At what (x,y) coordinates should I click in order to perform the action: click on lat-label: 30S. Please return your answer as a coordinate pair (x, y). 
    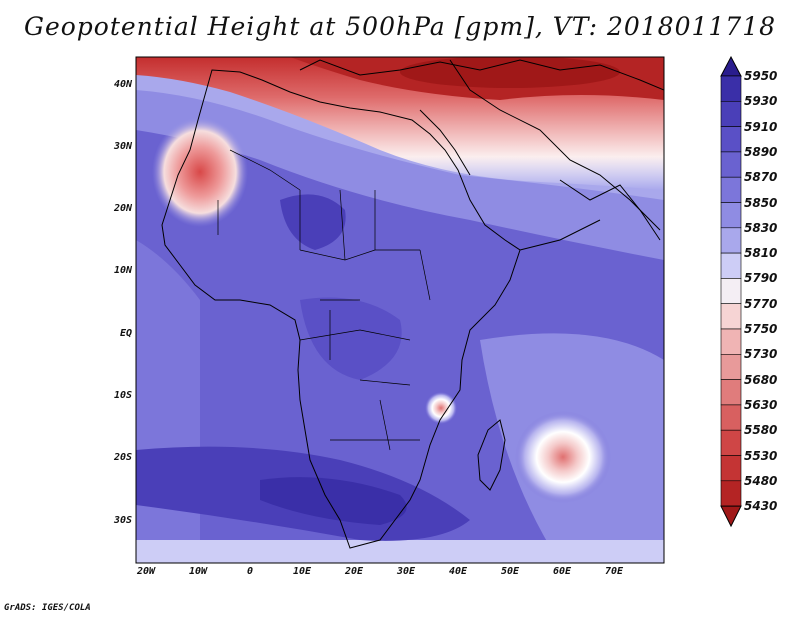
    Looking at the image, I should click on (122, 520).